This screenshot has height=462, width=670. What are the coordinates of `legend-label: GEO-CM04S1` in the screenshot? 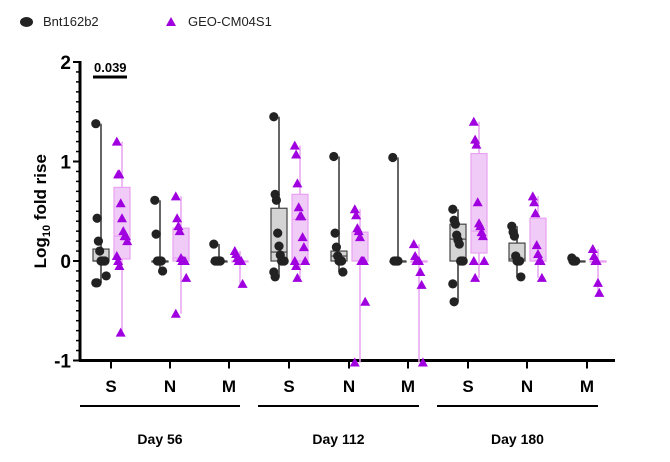 It's located at (230, 21).